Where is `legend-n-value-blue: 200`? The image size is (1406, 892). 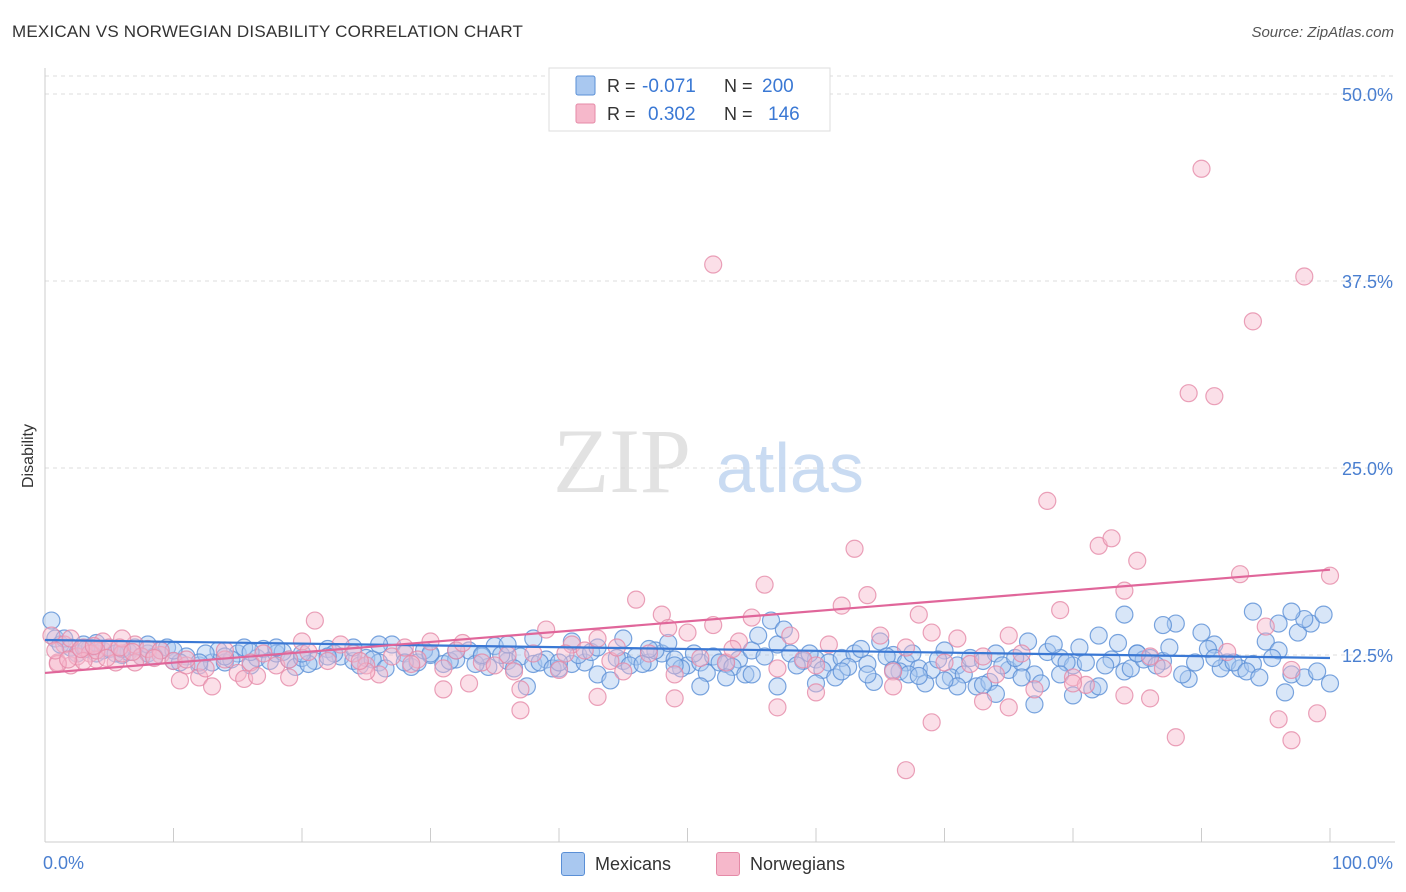
legend-n-value-blue: 200 is located at coordinates (778, 86).